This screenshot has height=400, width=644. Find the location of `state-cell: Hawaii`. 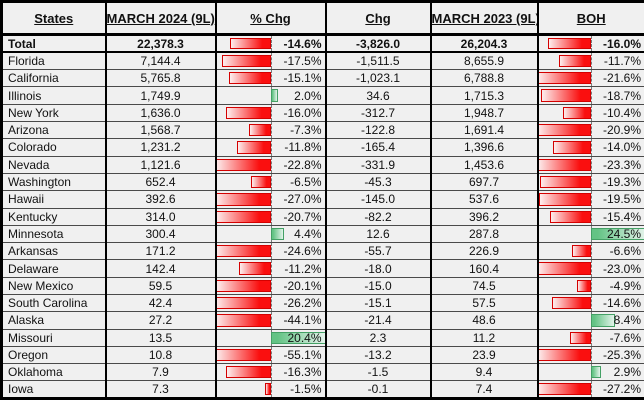

state-cell: Hawaii is located at coordinates (54, 199).